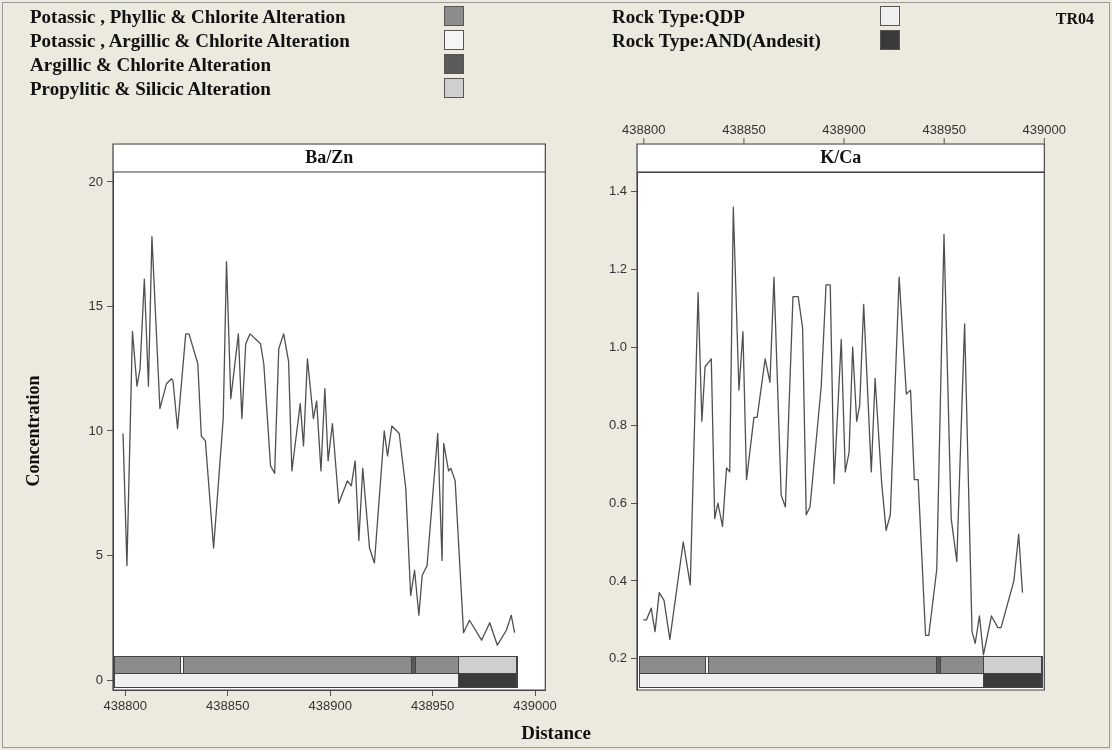 The height and width of the screenshot is (750, 1112). I want to click on y-tick-label: 1.4, so click(617, 191).